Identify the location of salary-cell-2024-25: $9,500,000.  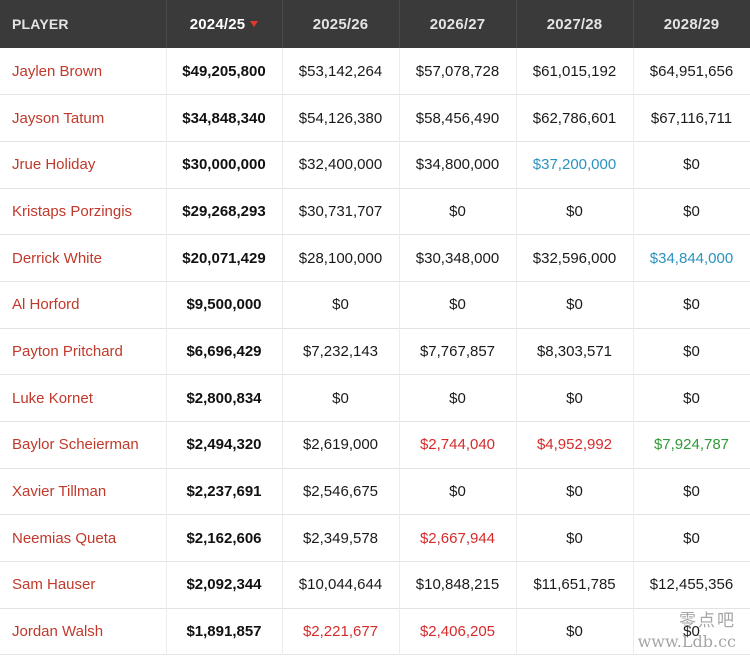
(224, 305).